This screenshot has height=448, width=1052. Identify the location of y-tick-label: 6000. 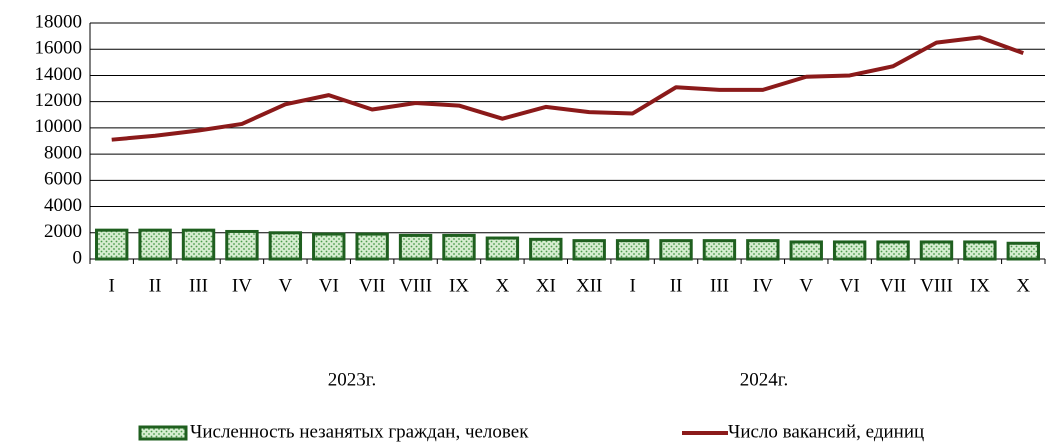
(63, 179).